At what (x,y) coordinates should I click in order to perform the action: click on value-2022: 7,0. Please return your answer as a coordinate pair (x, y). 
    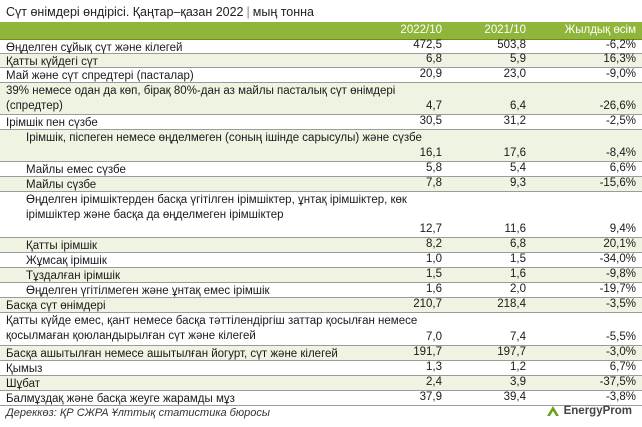
    Looking at the image, I should click on (434, 337).